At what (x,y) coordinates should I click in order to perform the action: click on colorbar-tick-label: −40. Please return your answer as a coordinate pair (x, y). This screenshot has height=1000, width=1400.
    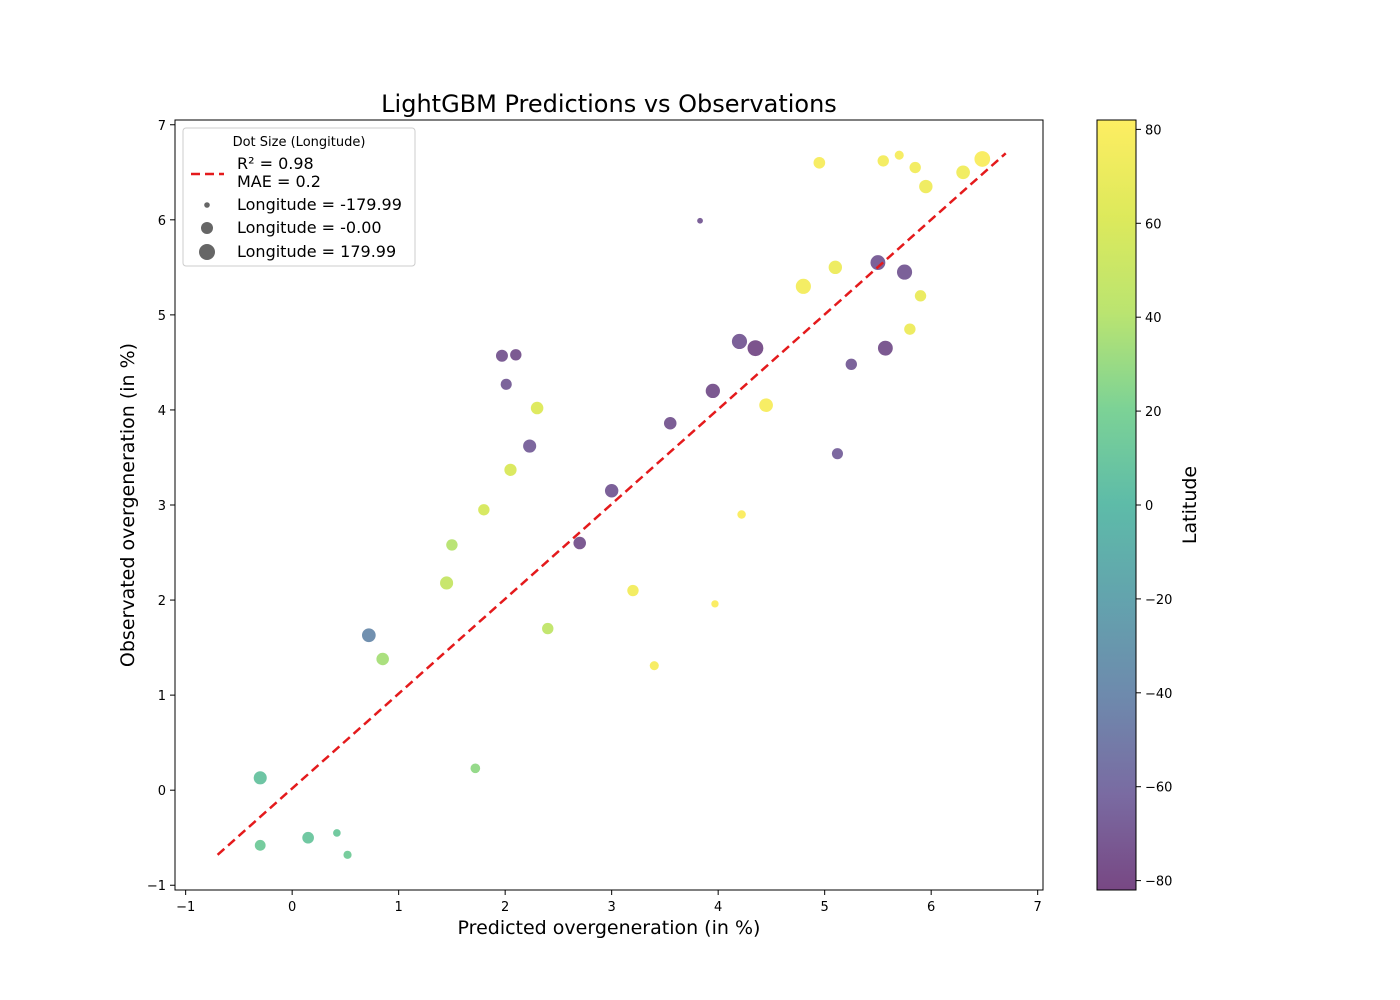
    Looking at the image, I should click on (1158, 694).